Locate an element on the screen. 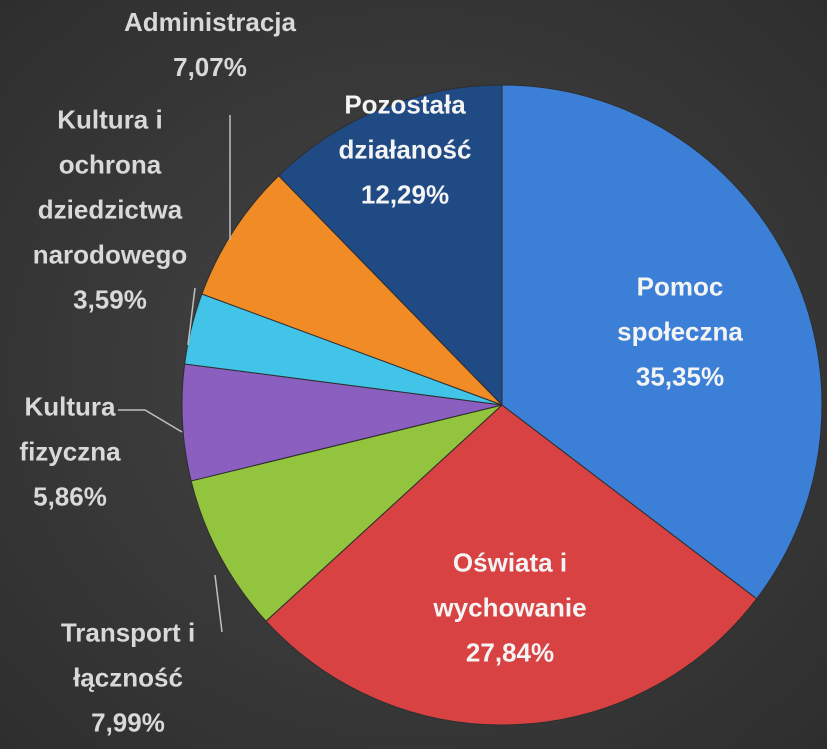 The image size is (827, 749). value-label: 5,86% is located at coordinates (70, 496).